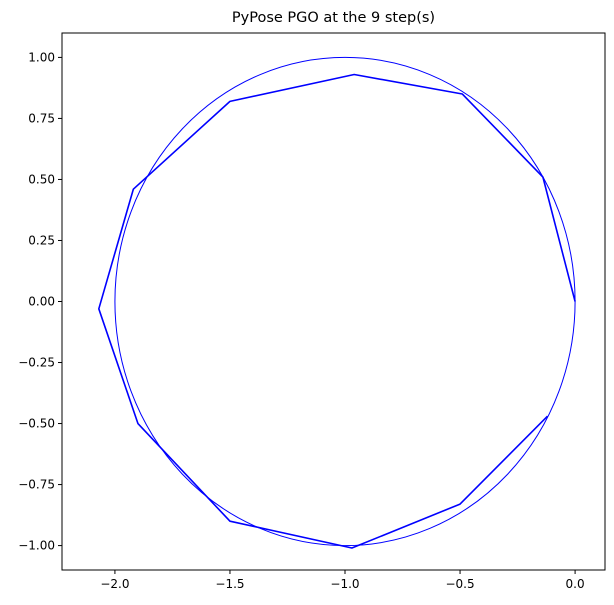 The image size is (614, 605). What do you see at coordinates (575, 584) in the screenshot?
I see `x-tick-label: 0.0` at bounding box center [575, 584].